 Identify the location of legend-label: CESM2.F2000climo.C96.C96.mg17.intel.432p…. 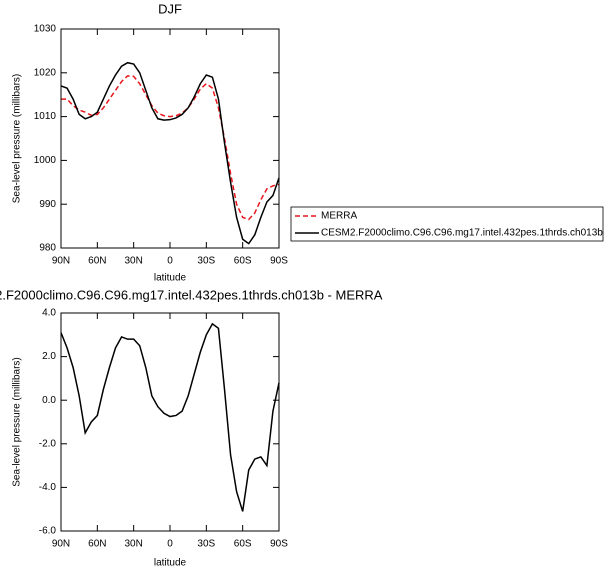
(462, 233).